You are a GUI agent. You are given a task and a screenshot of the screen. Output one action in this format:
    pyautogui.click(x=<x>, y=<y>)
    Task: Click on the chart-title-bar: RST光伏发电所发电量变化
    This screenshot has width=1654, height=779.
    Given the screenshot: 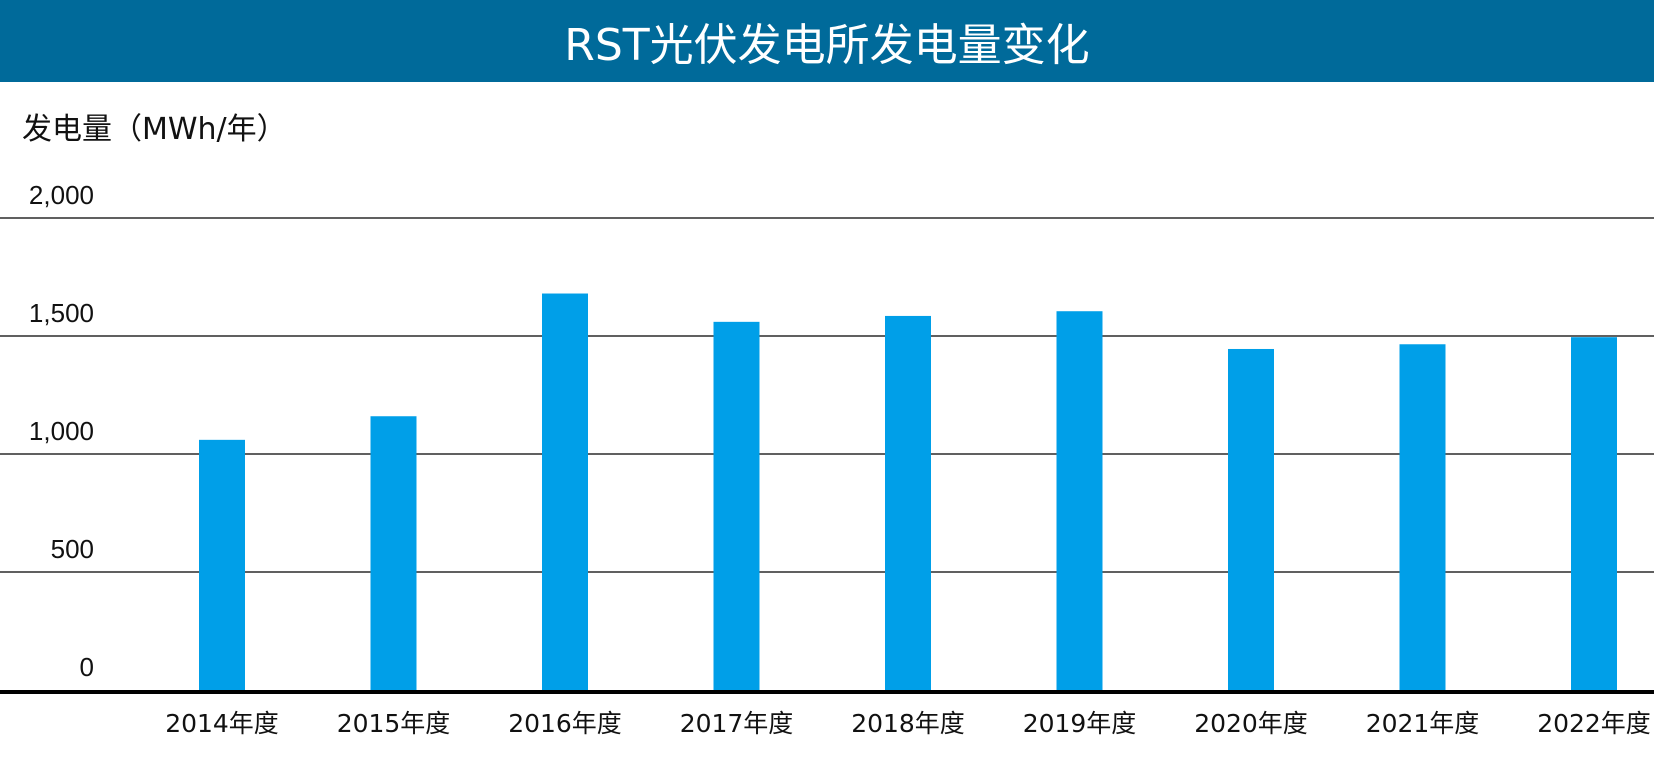 What is the action you would take?
    pyautogui.click(x=827, y=41)
    